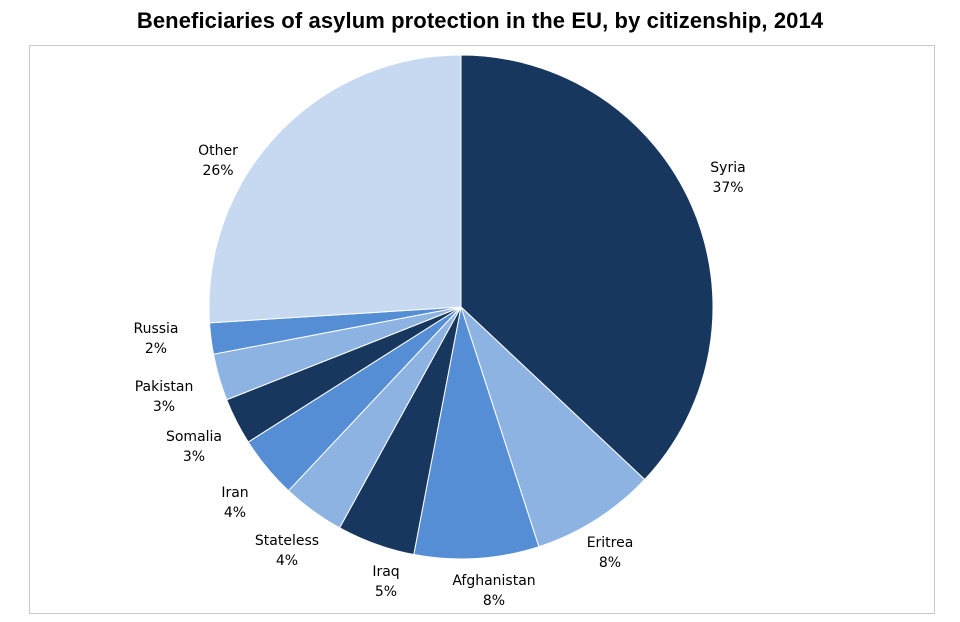 The width and height of the screenshot is (960, 622). What do you see at coordinates (493, 581) in the screenshot?
I see `slice-label-afghanistan: Afghanistan` at bounding box center [493, 581].